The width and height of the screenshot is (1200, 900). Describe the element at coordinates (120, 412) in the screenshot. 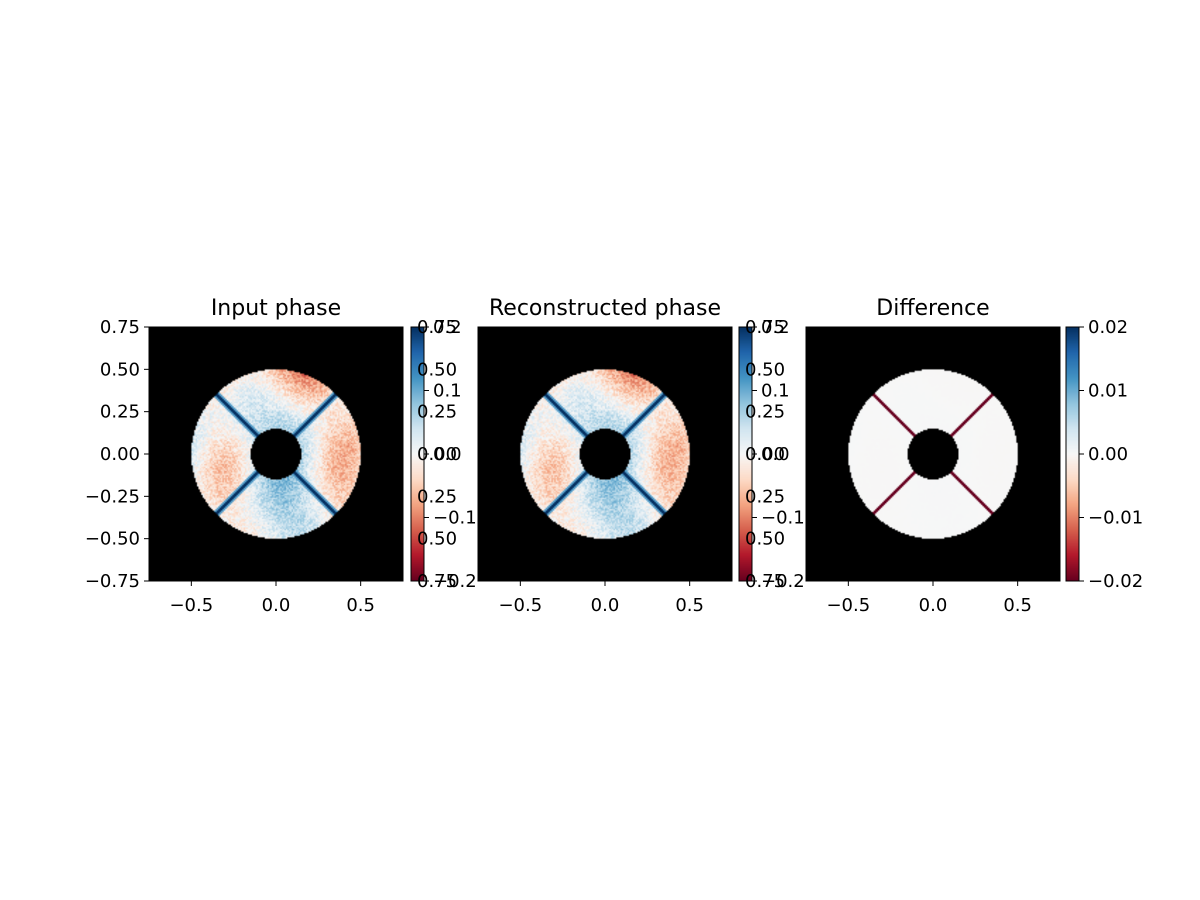

I see `y-tick-label: 0.25` at that location.